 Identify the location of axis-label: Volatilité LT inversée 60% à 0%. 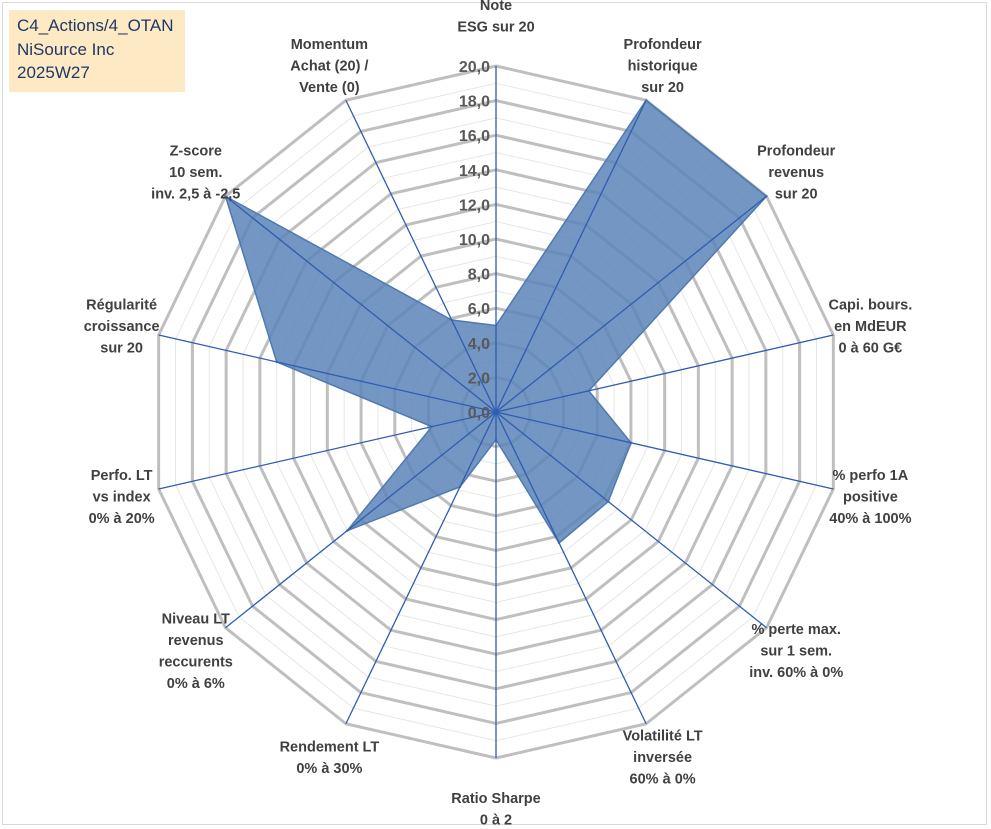
(663, 758).